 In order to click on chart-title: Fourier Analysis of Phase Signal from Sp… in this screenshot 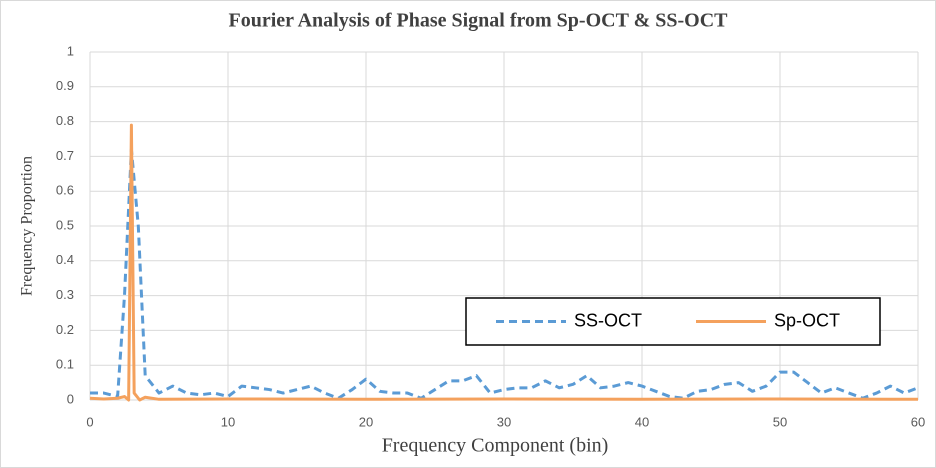, I will do `click(479, 21)`.